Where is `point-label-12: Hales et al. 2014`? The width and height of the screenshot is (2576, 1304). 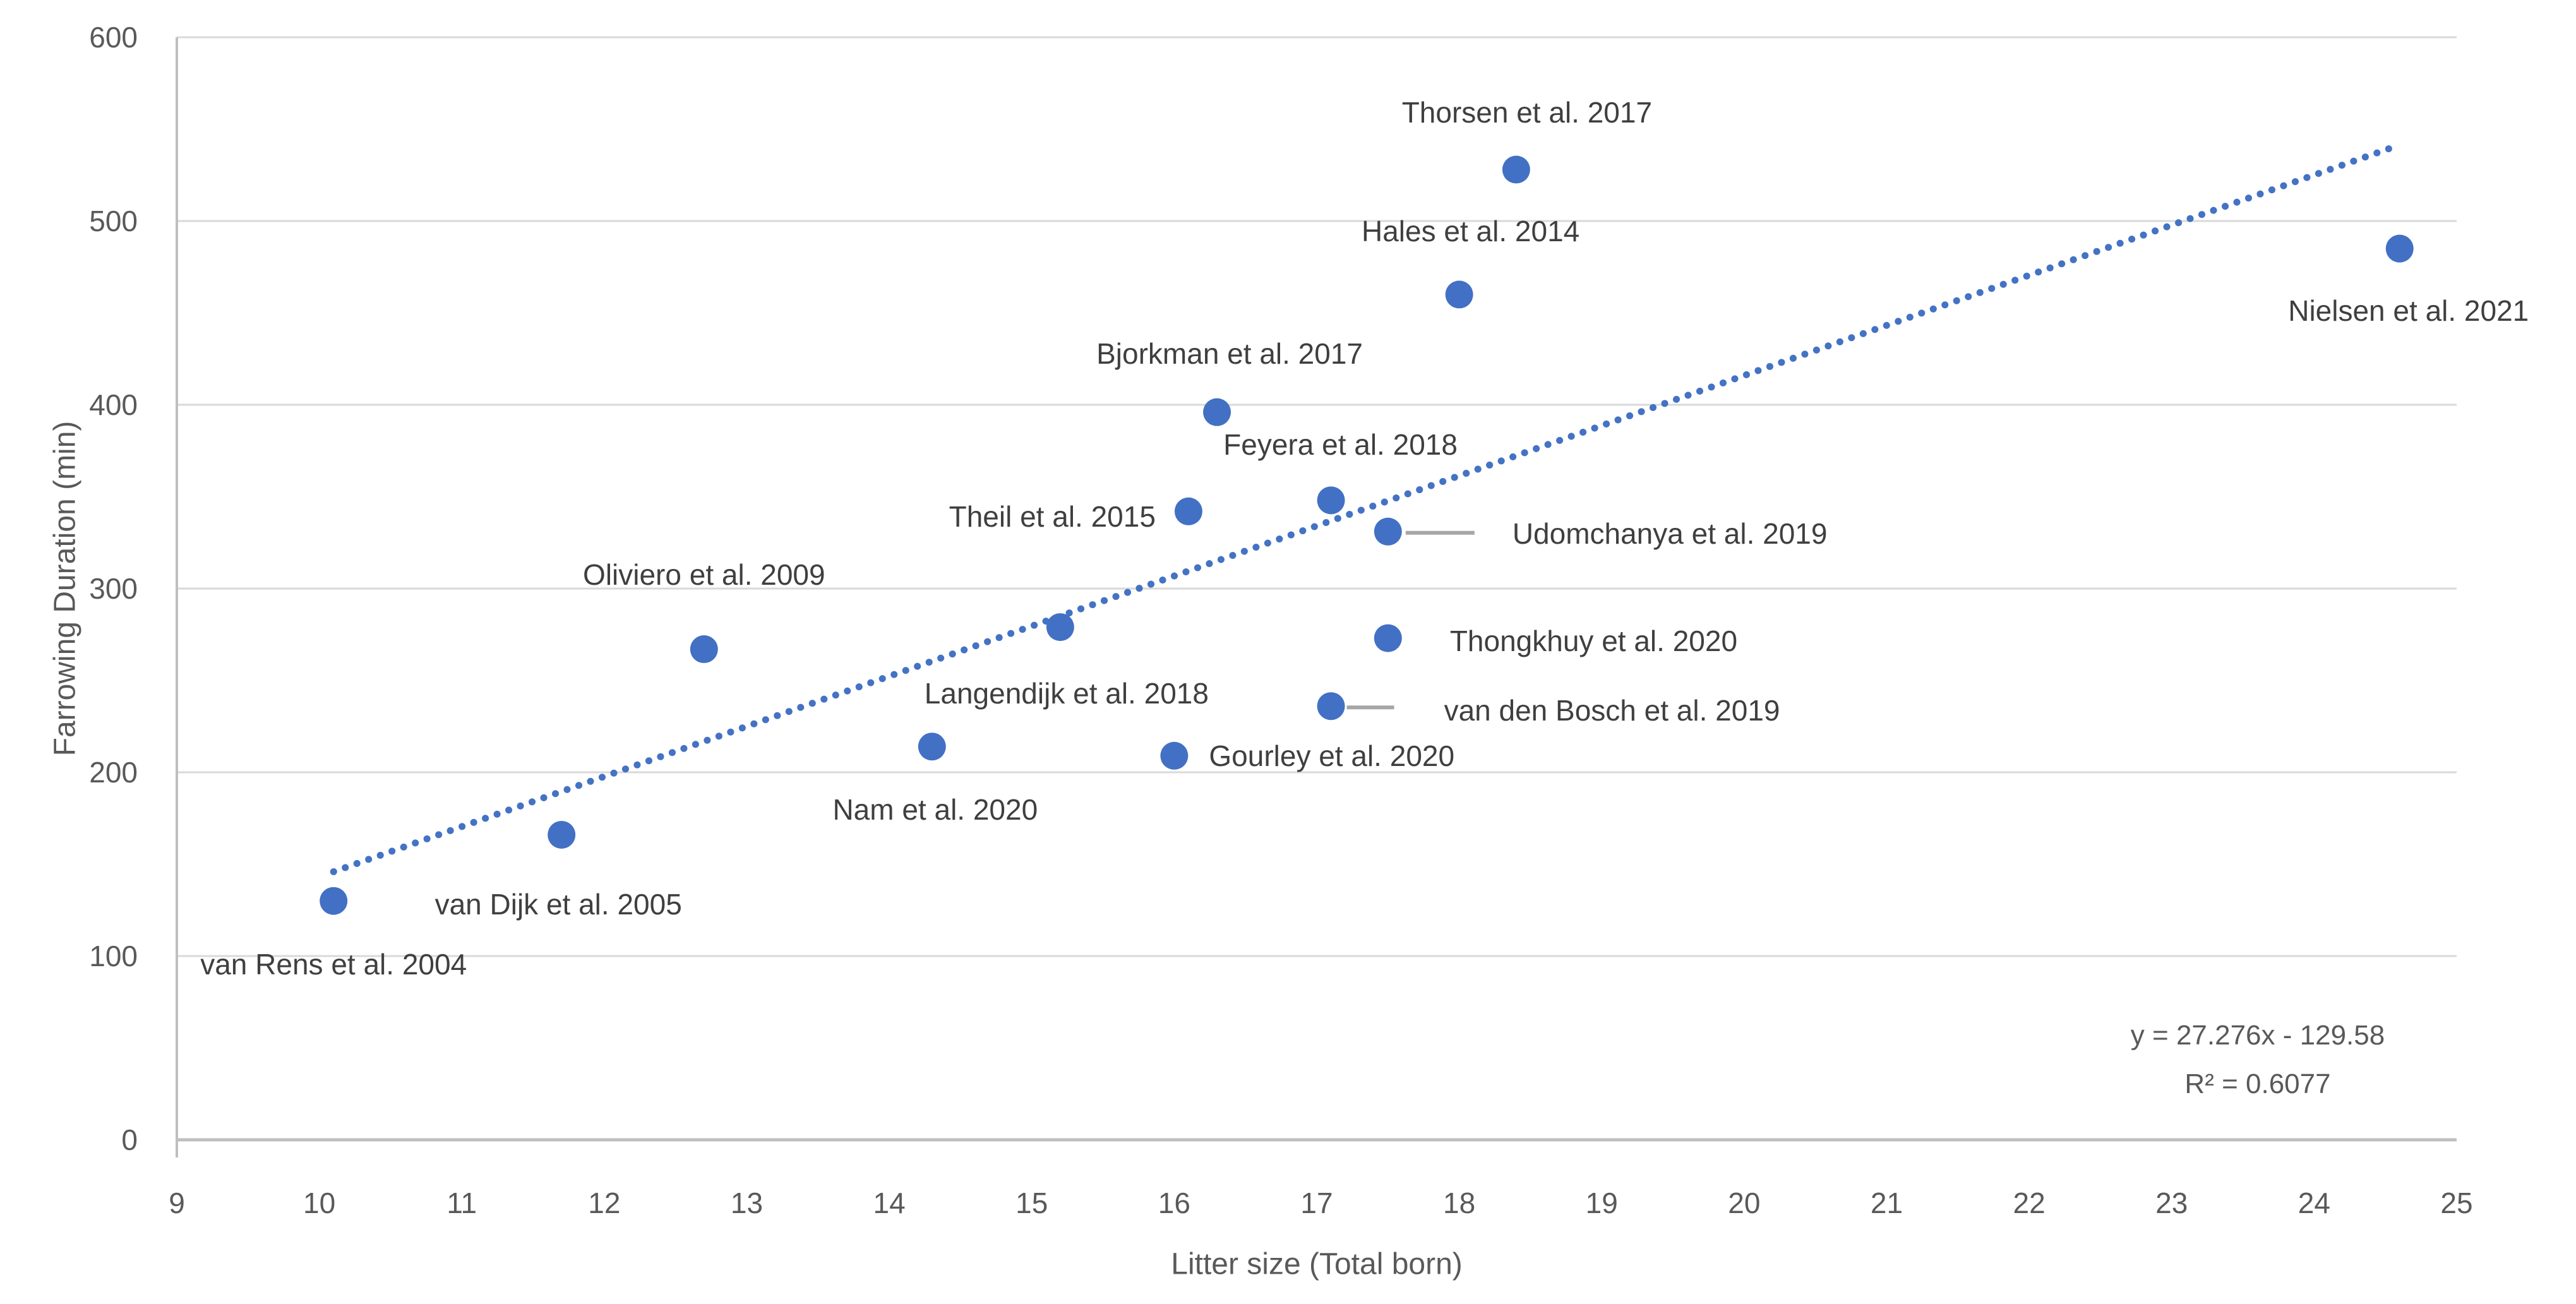 point-label-12: Hales et al. 2014 is located at coordinates (1471, 231).